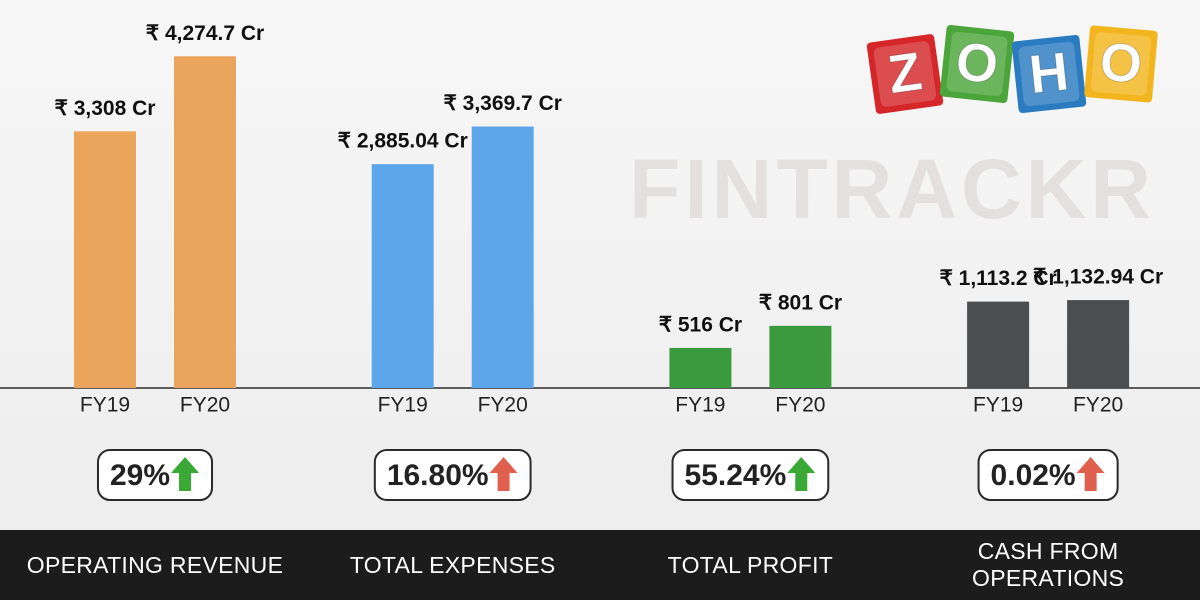 The width and height of the screenshot is (1200, 600). Describe the element at coordinates (800, 302) in the screenshot. I see `value-label: ₹ 801 Cr` at that location.